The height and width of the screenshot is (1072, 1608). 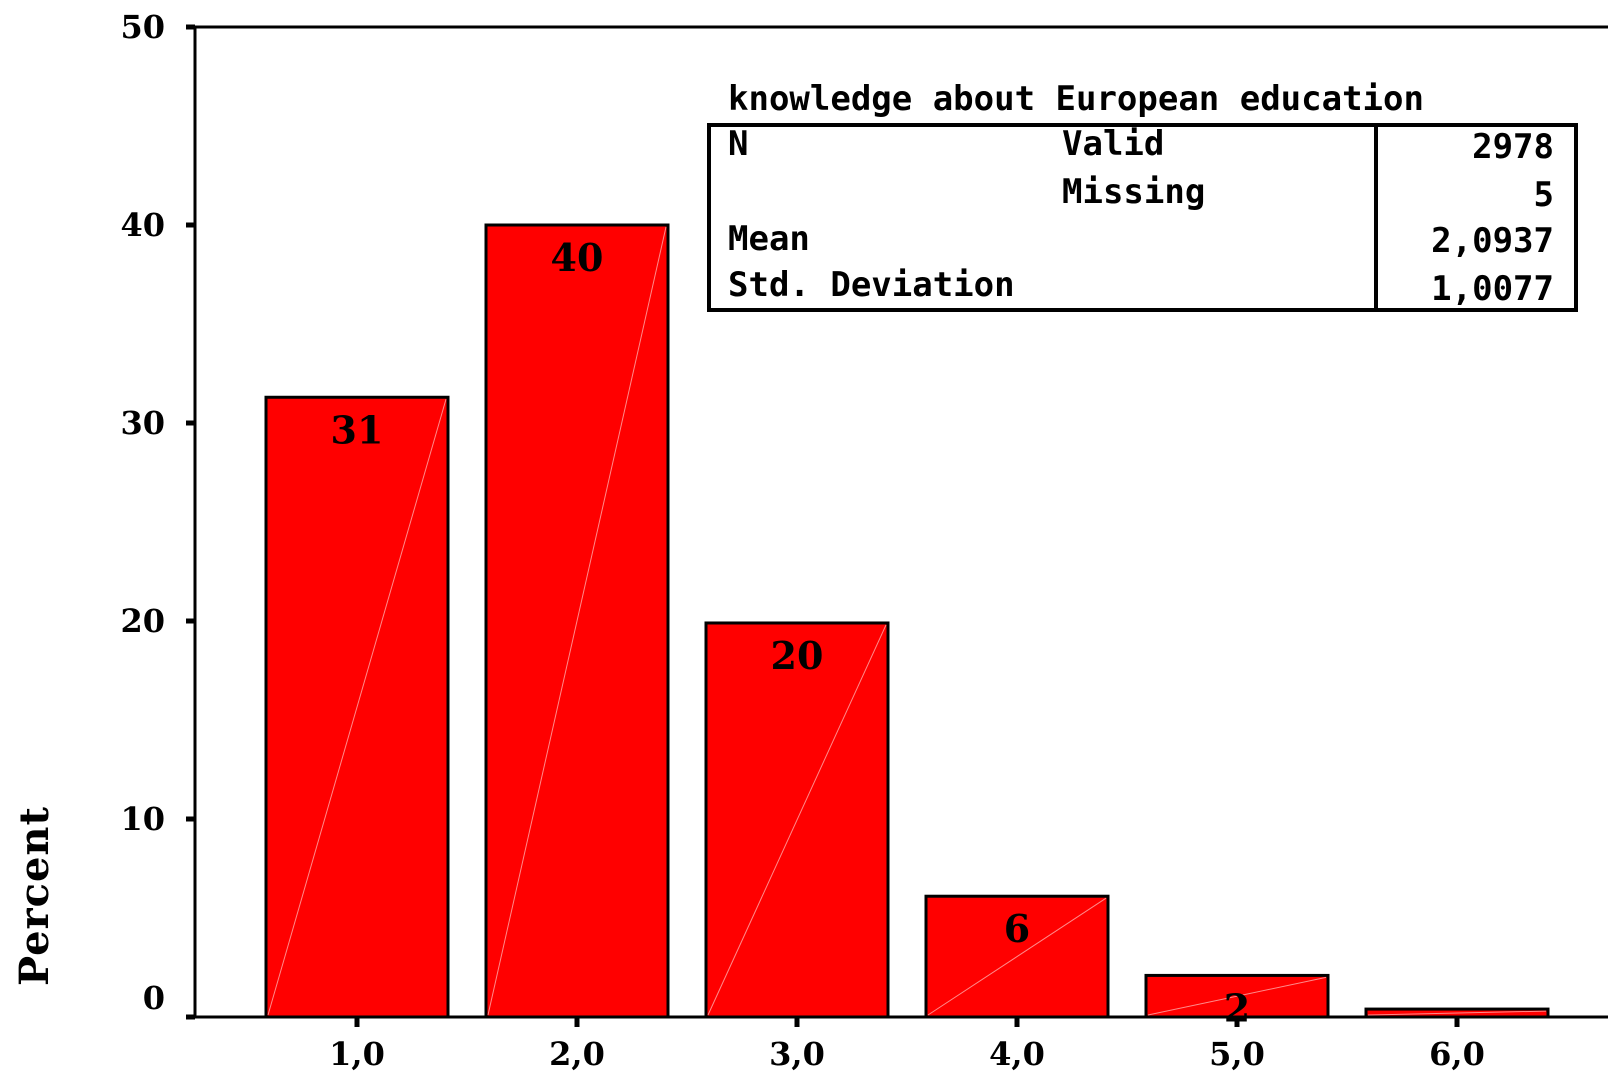 I want to click on bar-data-label: 40, so click(x=577, y=257).